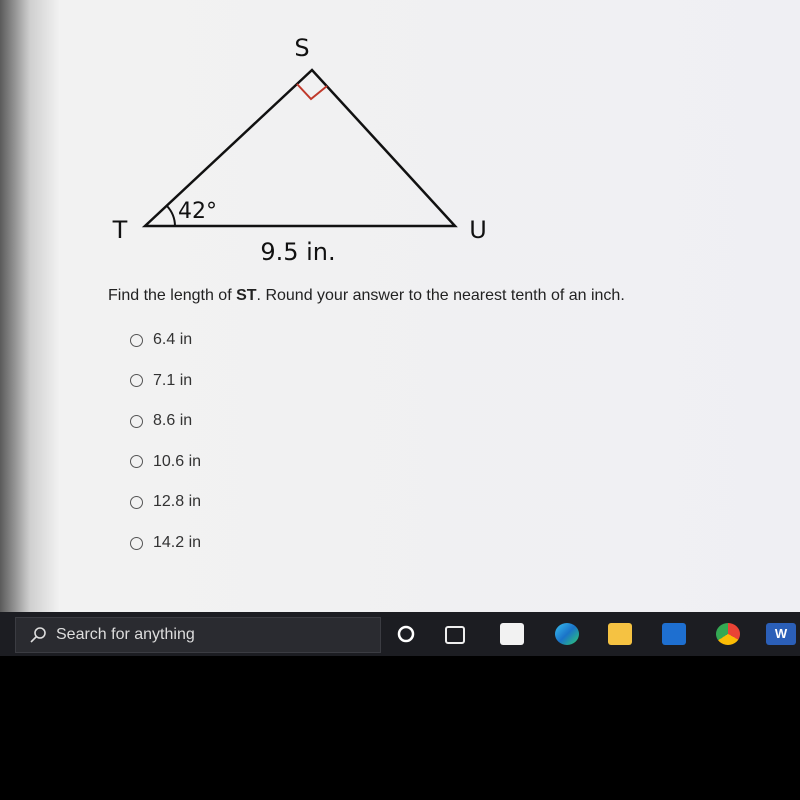 The image size is (800, 800). I want to click on explorer-icon, so click(620, 634).